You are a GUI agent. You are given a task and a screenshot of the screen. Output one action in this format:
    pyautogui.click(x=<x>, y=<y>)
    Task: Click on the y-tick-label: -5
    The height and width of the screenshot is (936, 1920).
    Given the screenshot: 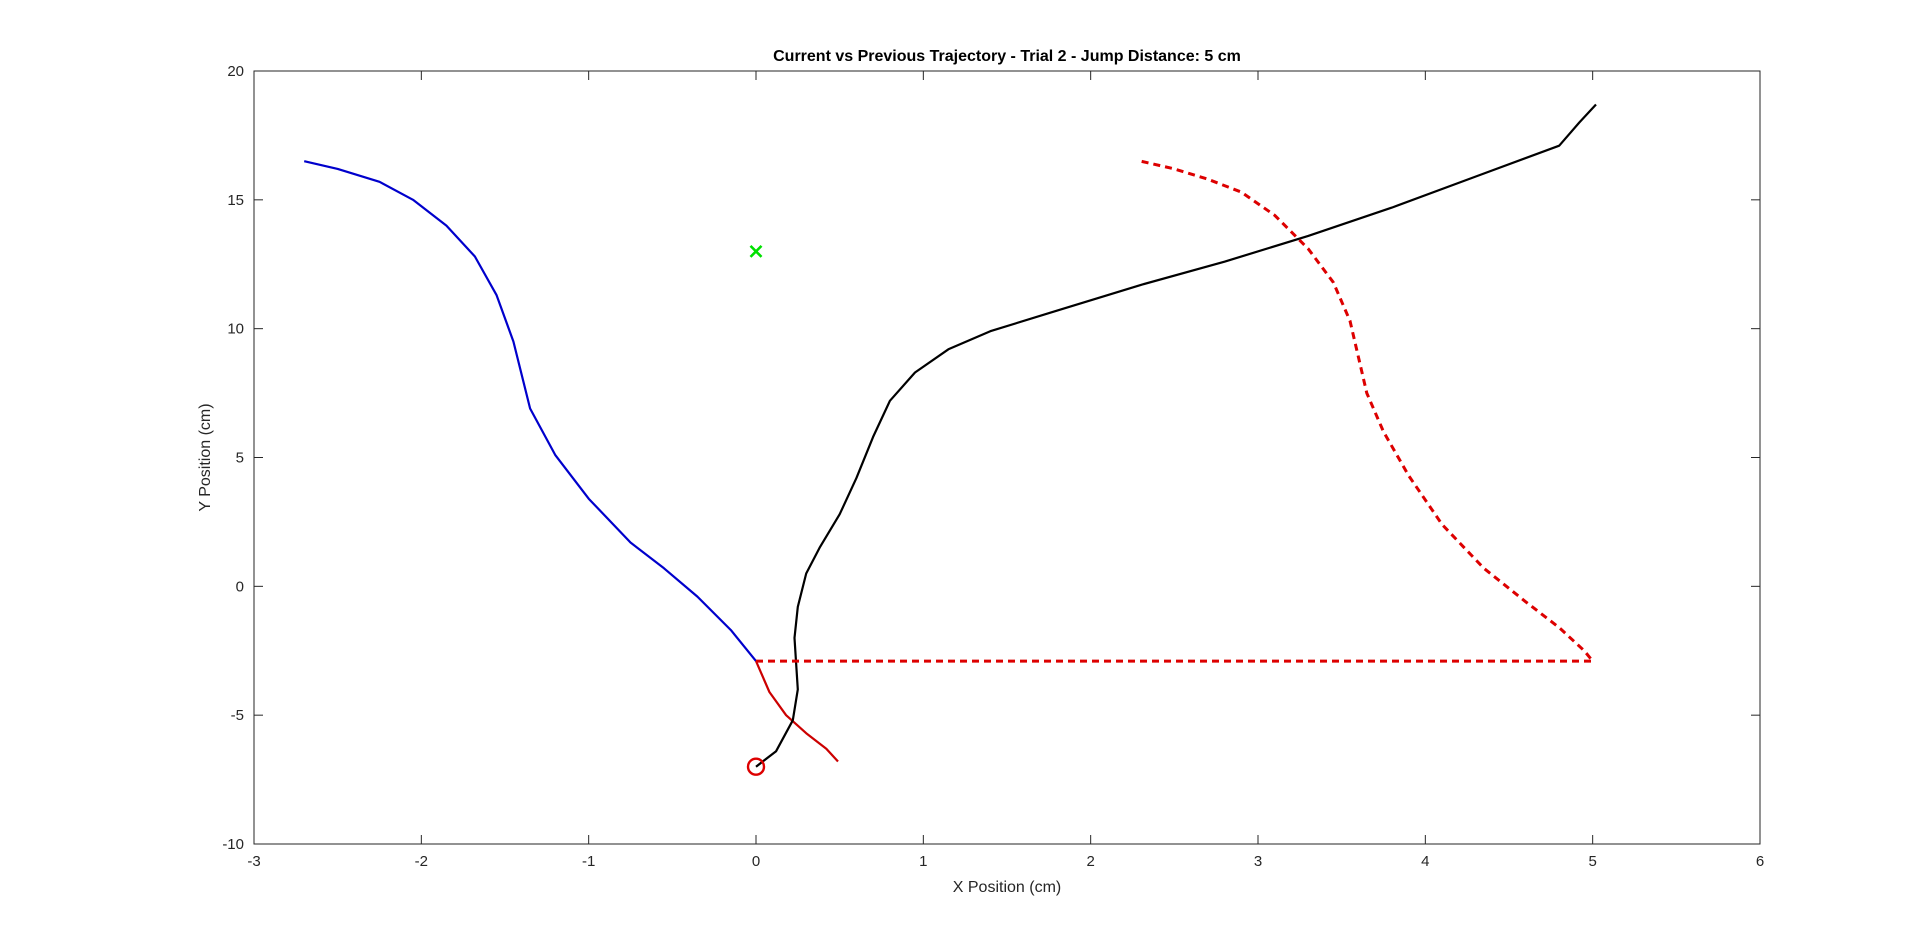 What is the action you would take?
    pyautogui.click(x=237, y=715)
    